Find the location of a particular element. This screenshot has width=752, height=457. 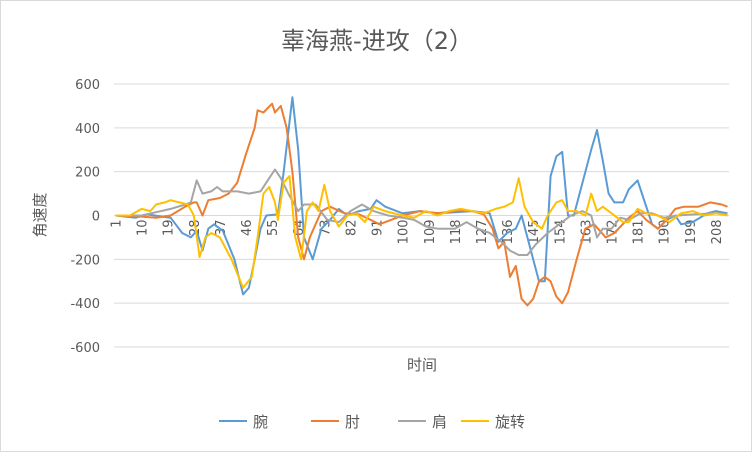

legend-item: 肩 is located at coordinates (422, 422).